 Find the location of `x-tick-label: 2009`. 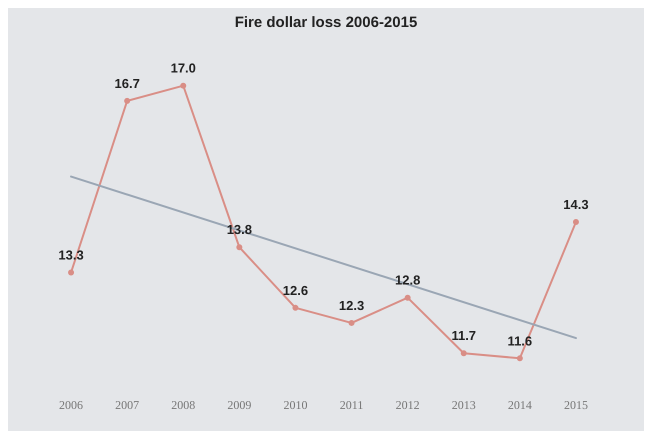

x-tick-label: 2009 is located at coordinates (239, 405).